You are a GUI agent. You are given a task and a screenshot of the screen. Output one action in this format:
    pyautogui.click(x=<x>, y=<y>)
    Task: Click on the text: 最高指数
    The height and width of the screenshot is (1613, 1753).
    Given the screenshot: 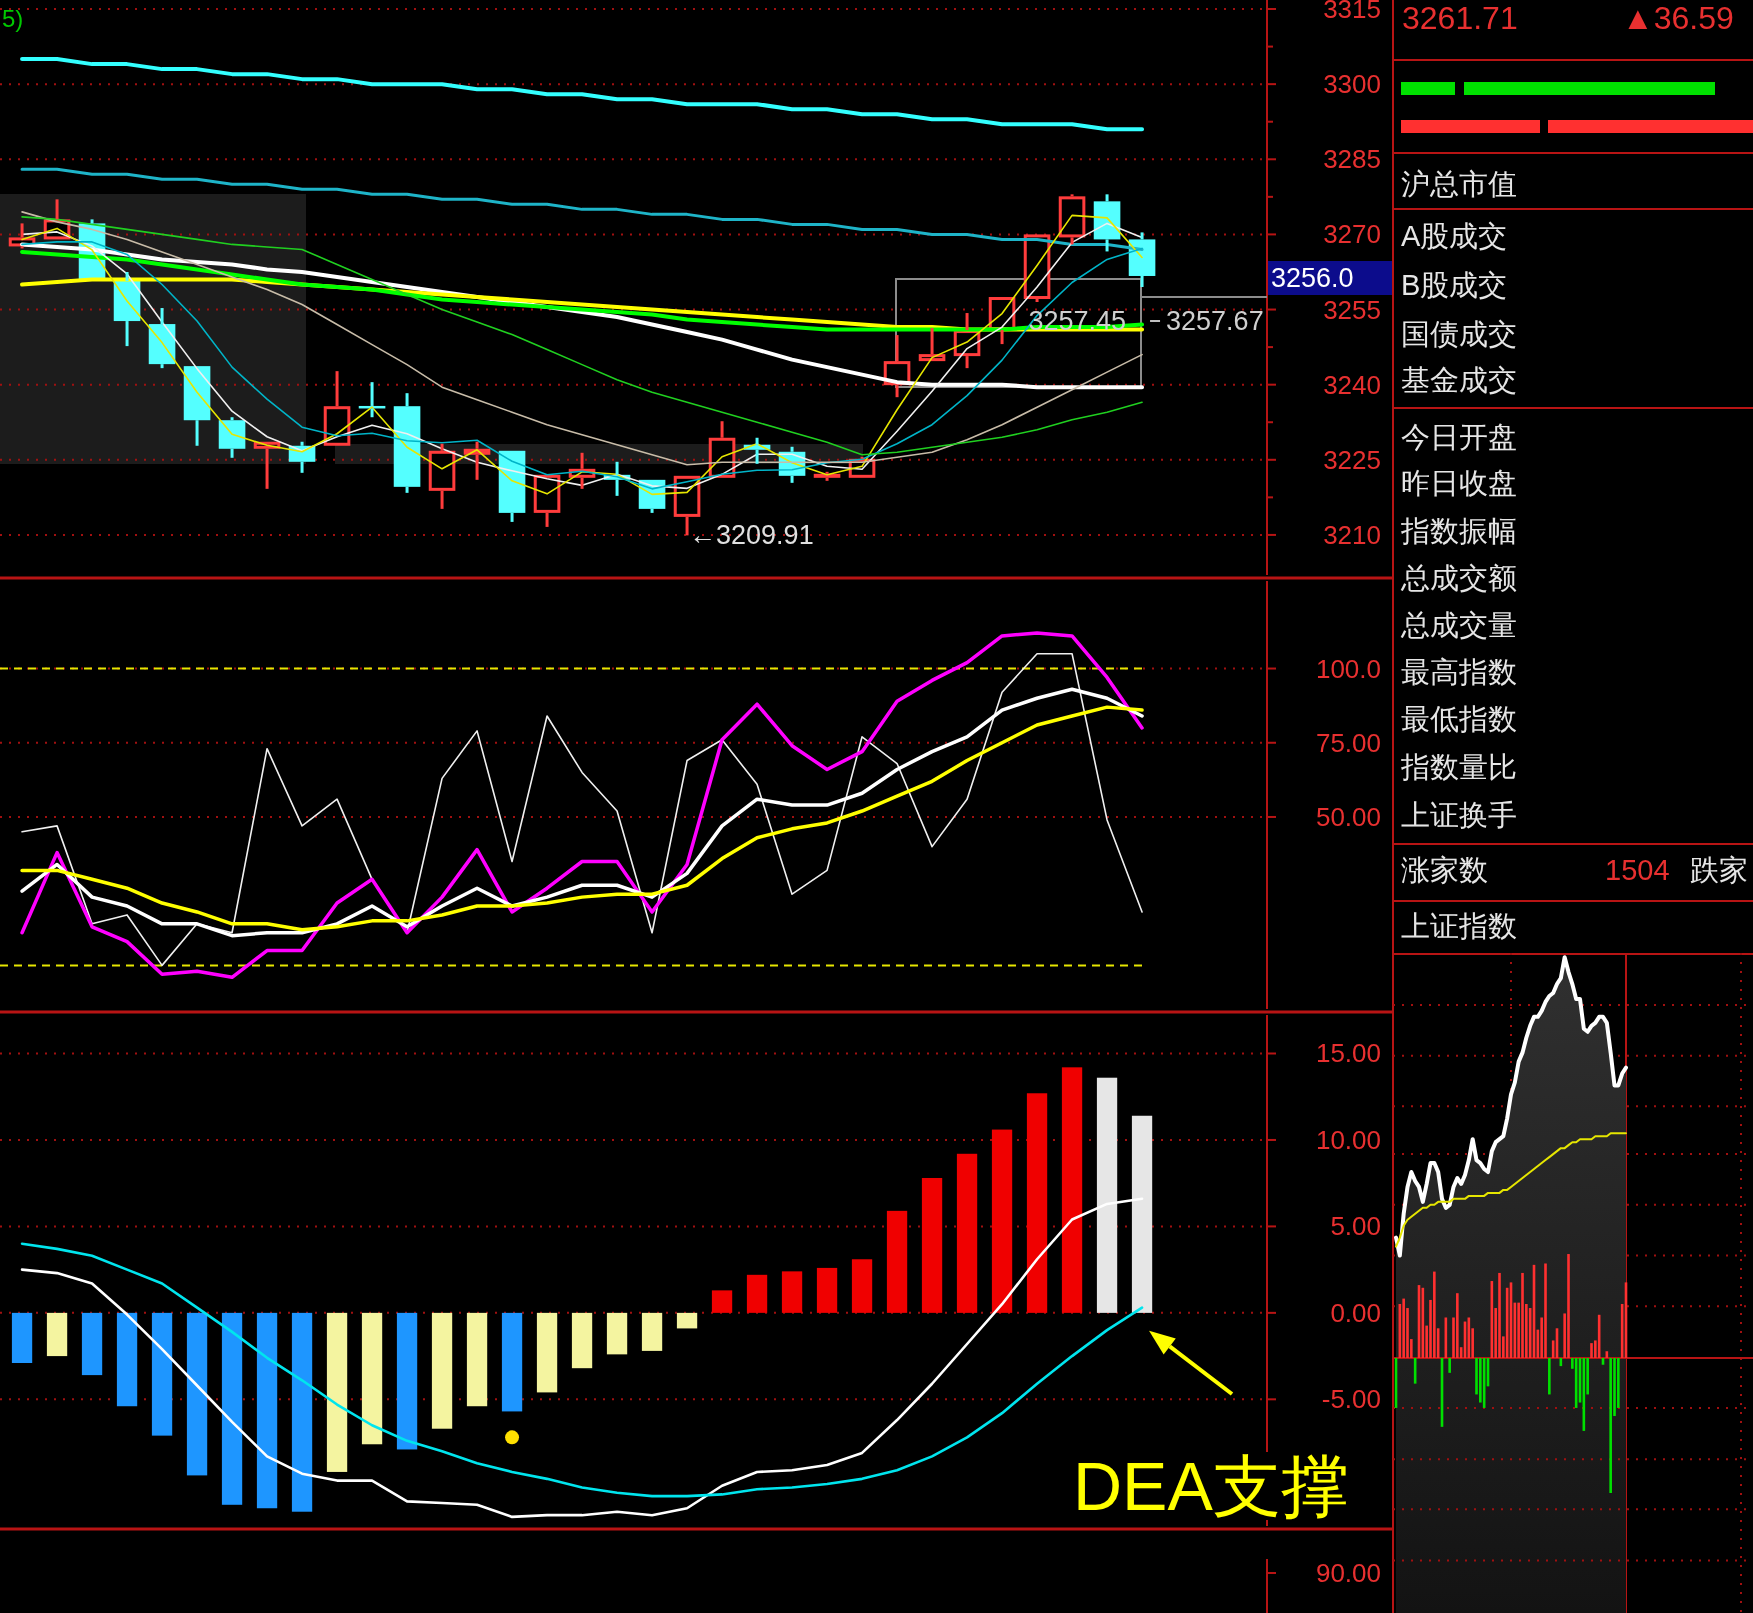 What is the action you would take?
    pyautogui.click(x=1459, y=672)
    